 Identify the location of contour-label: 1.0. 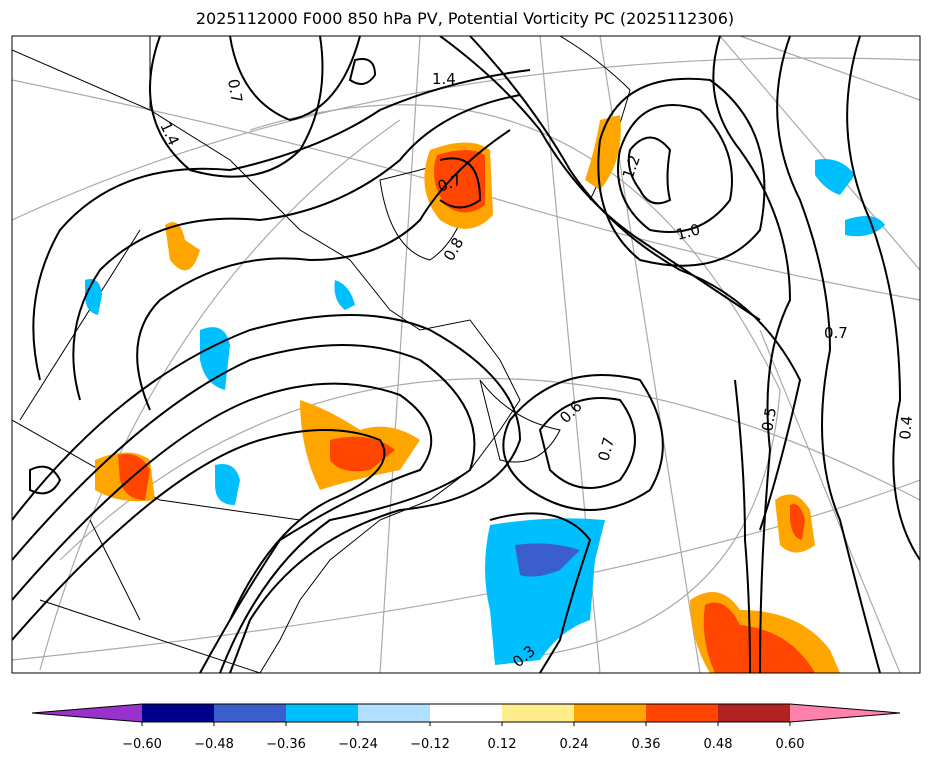
(688, 232).